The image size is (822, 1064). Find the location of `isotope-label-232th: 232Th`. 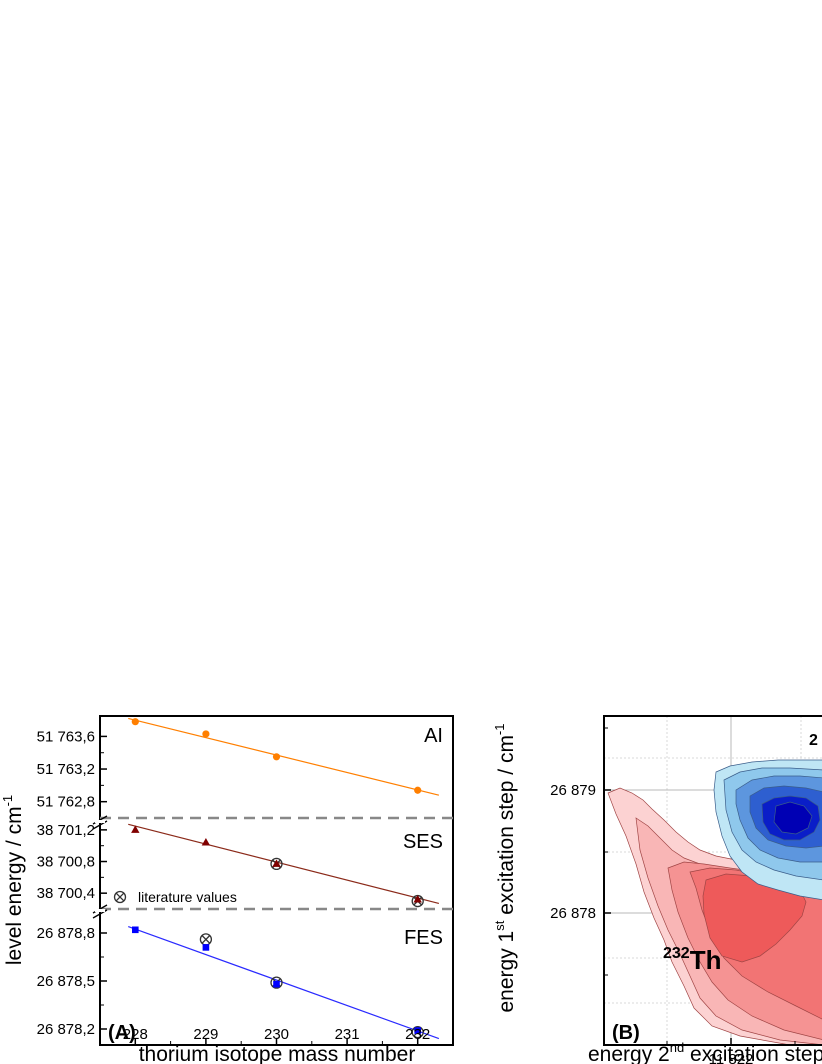

isotope-label-232th: 232Th is located at coordinates (692, 960).